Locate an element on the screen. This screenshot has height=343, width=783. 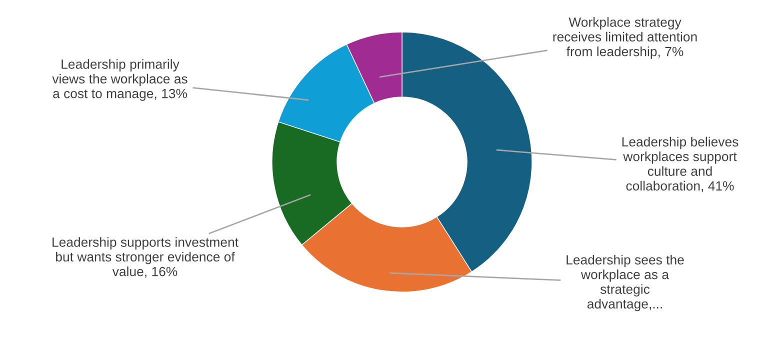
slice-label: Workplace strategy receives limited attention from leadership, 7% is located at coordinates (625, 38).